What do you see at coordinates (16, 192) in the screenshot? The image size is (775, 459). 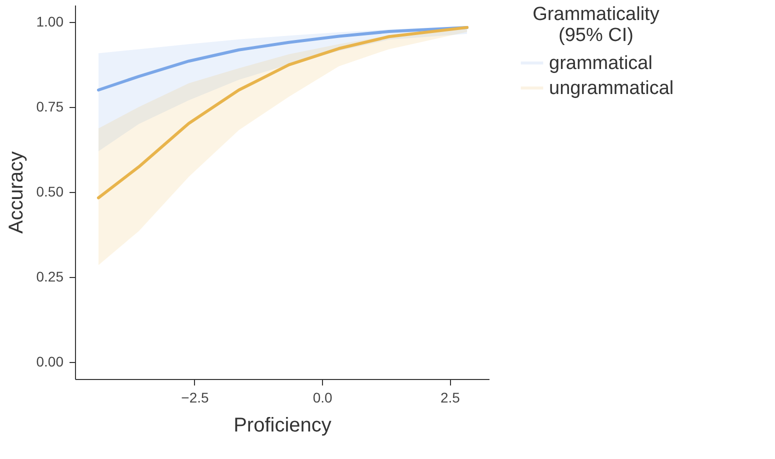 I see `y-axis-title: Accuracy` at bounding box center [16, 192].